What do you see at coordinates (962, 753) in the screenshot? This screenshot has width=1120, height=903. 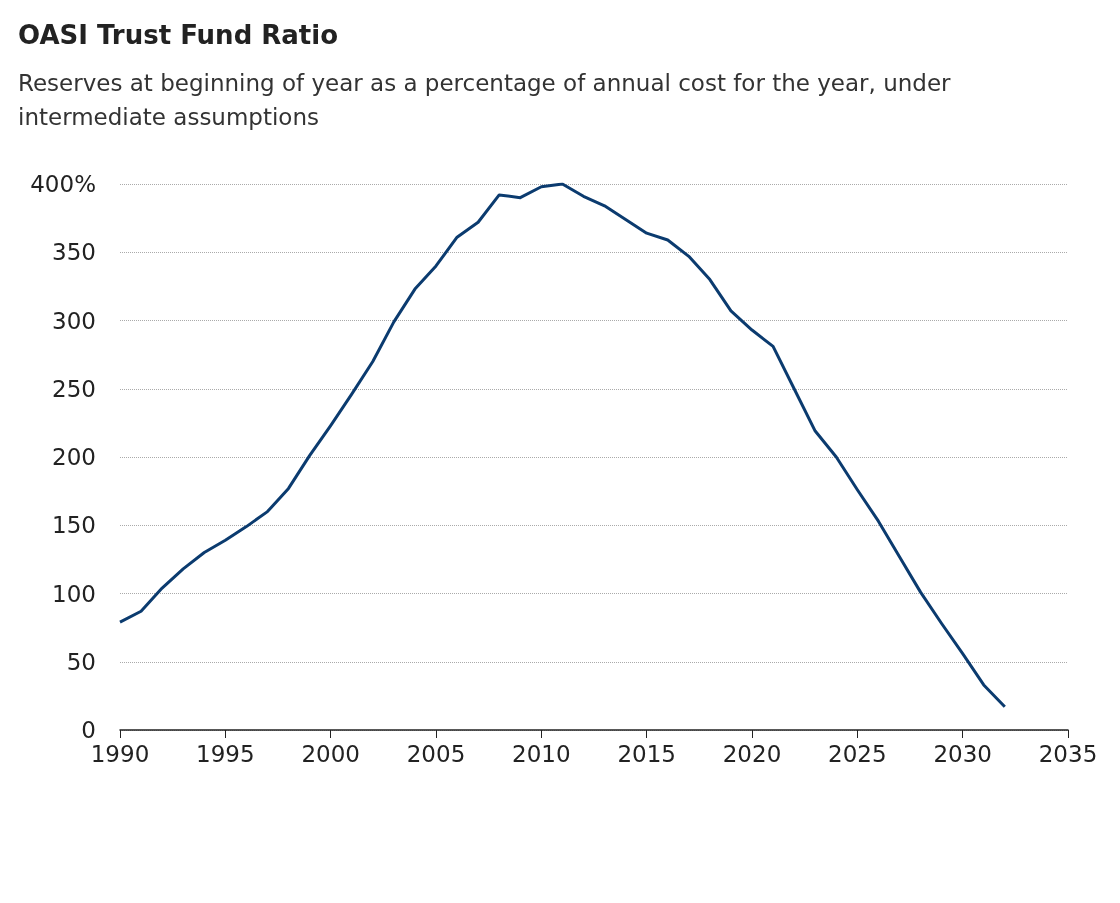 I see `x-tick-label: 2030` at bounding box center [962, 753].